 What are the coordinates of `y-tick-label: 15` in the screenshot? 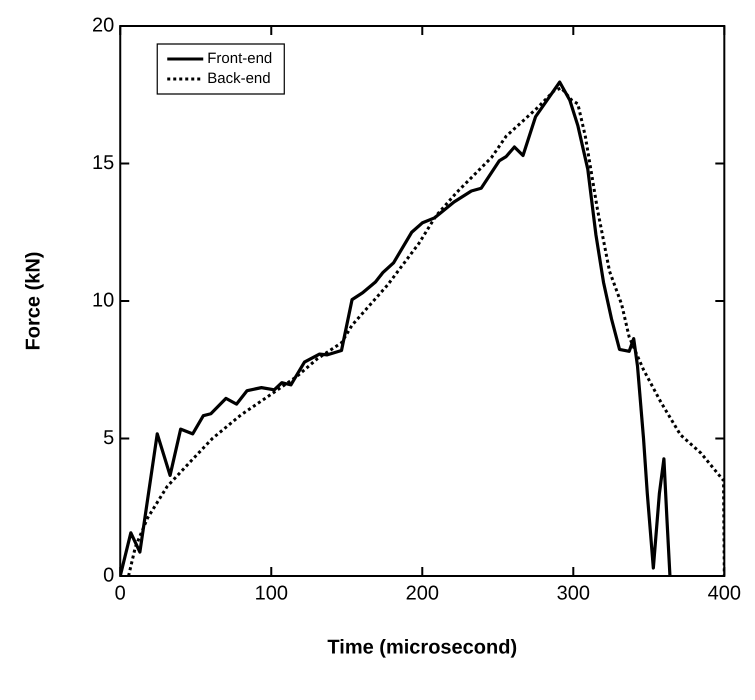 It's located at (103, 163).